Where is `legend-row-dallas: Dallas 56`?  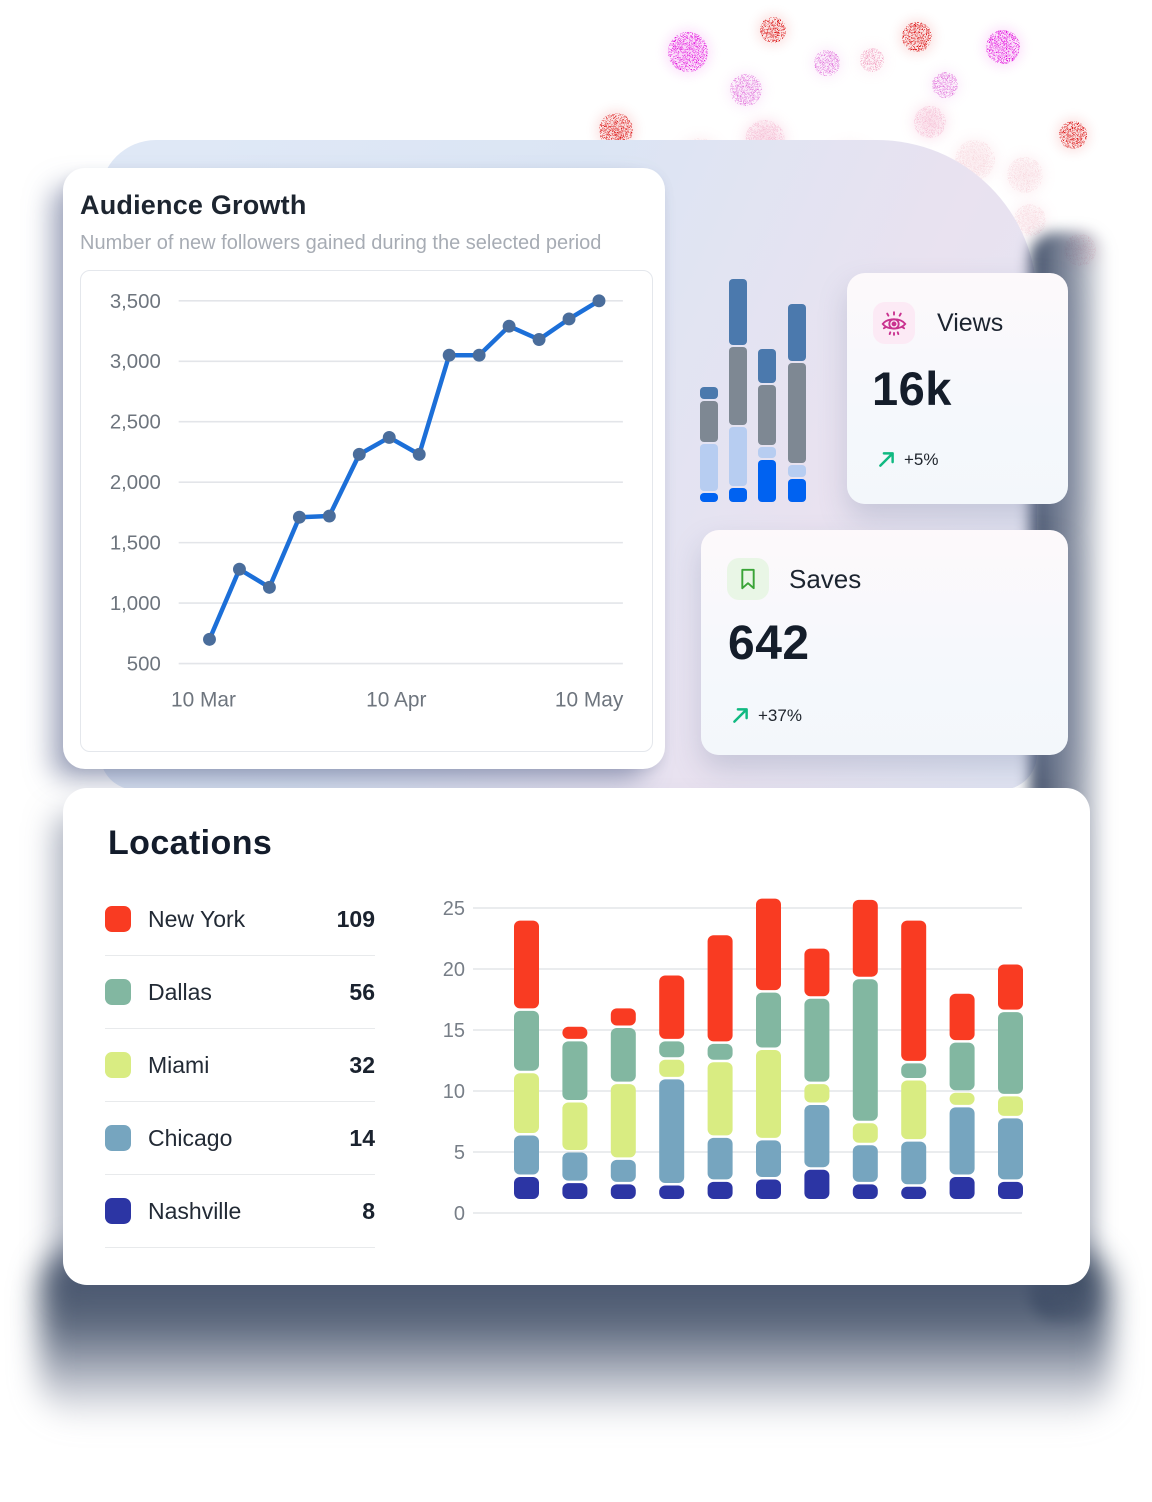
legend-row-dallas: Dallas 56 is located at coordinates (240, 992).